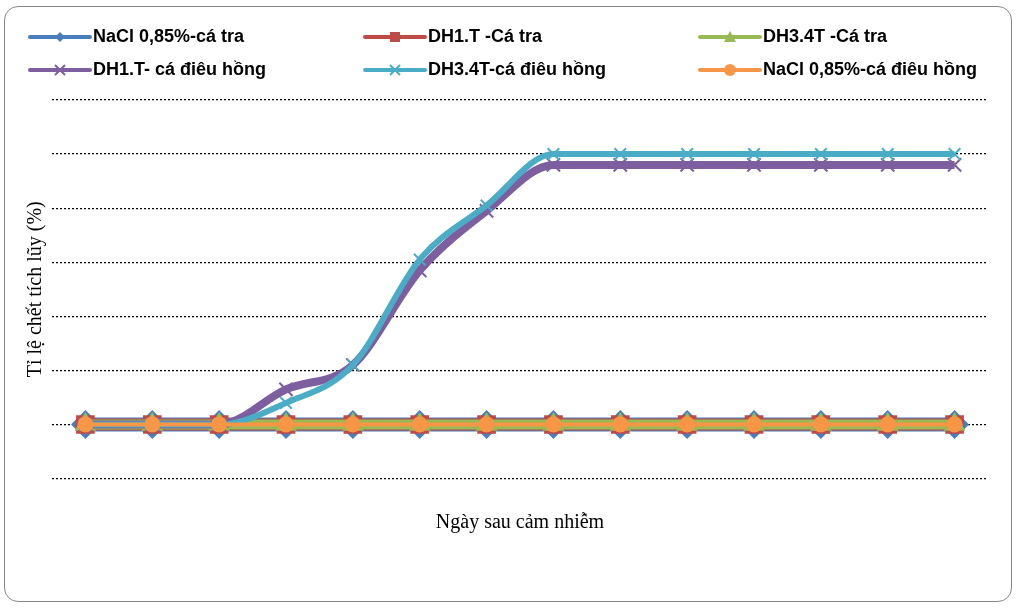 Image resolution: width=1018 pixels, height=609 pixels. Describe the element at coordinates (169, 36) in the screenshot. I see `legend-label: NaCl 0,85%-cá tra` at that location.